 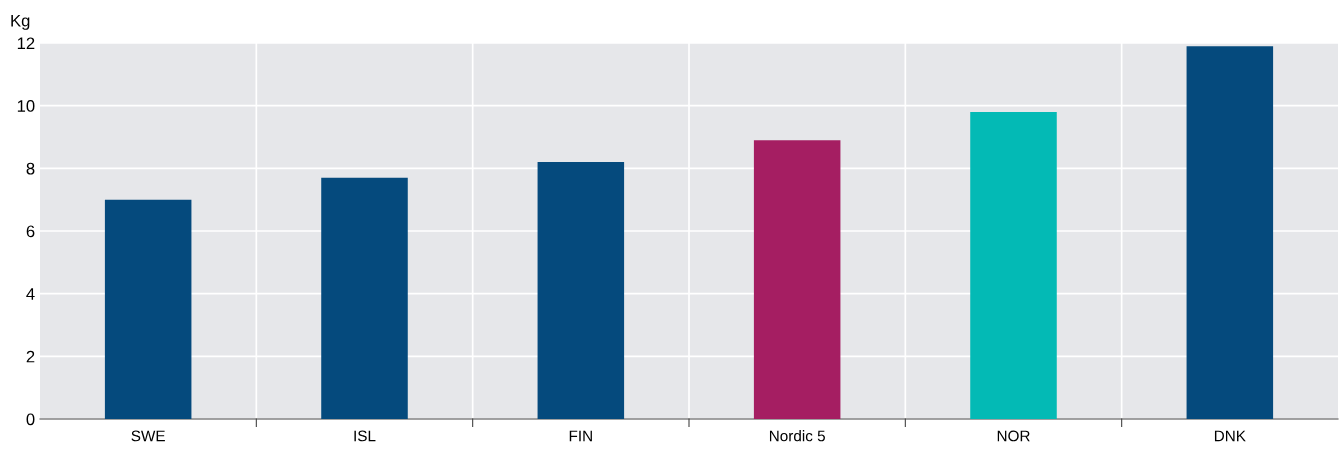 What do you see at coordinates (1230, 436) in the screenshot?
I see `x-tick-label: DNK` at bounding box center [1230, 436].